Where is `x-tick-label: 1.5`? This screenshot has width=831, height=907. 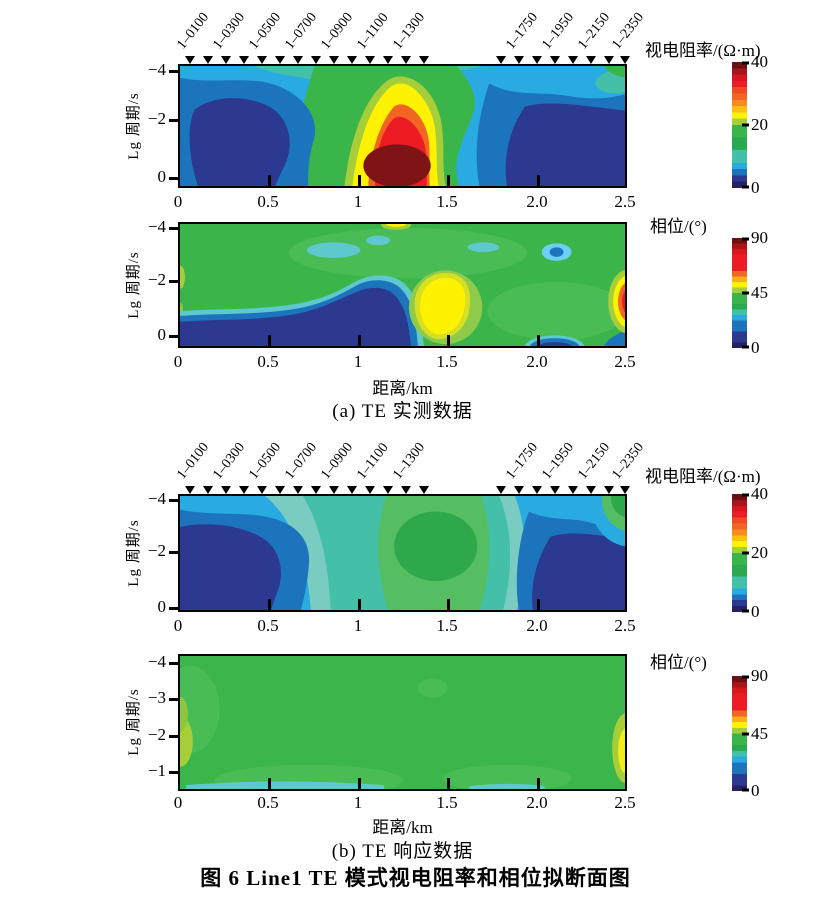
x-tick-label: 1.5 is located at coordinates (447, 361).